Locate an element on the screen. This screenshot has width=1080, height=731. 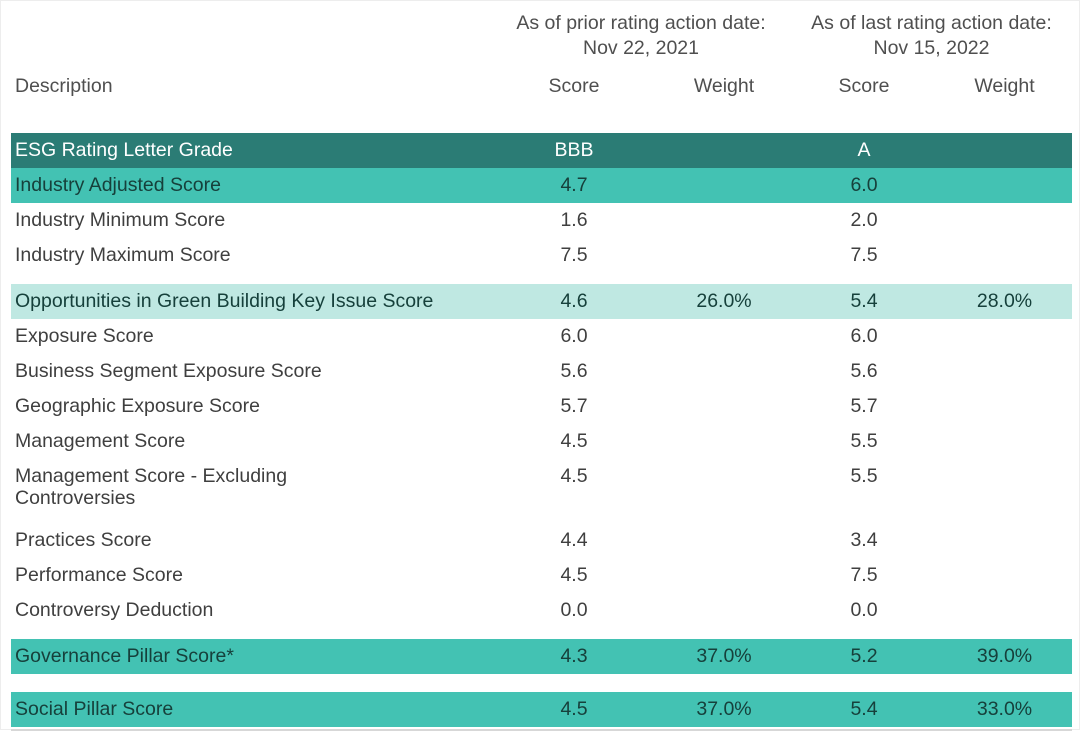
table-row: Governance Pillar Score* 4.3 37.0% 5.2 39.0% is located at coordinates (541, 656).